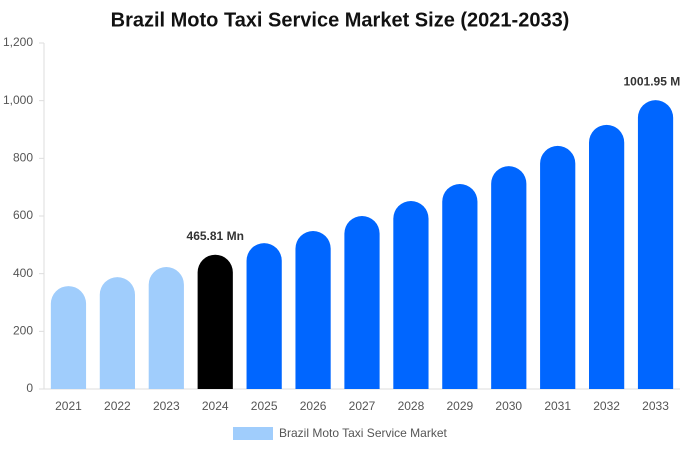  I want to click on x-tick-label: 2032, so click(606, 406).